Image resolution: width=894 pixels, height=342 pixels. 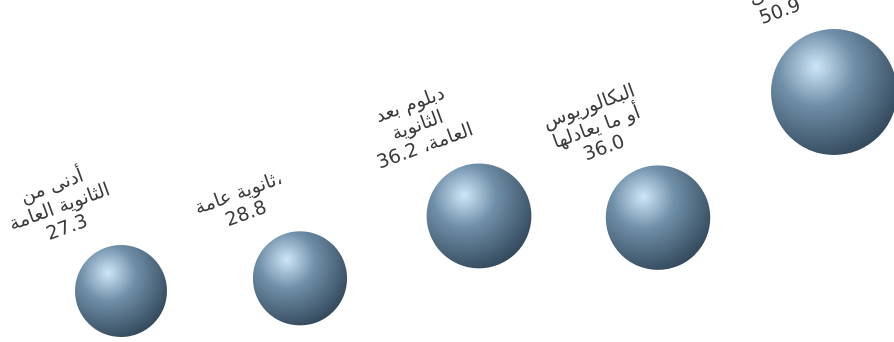 What do you see at coordinates (242, 203) in the screenshot?
I see `bubble-label-2: ثانوية عامة،28.8` at bounding box center [242, 203].